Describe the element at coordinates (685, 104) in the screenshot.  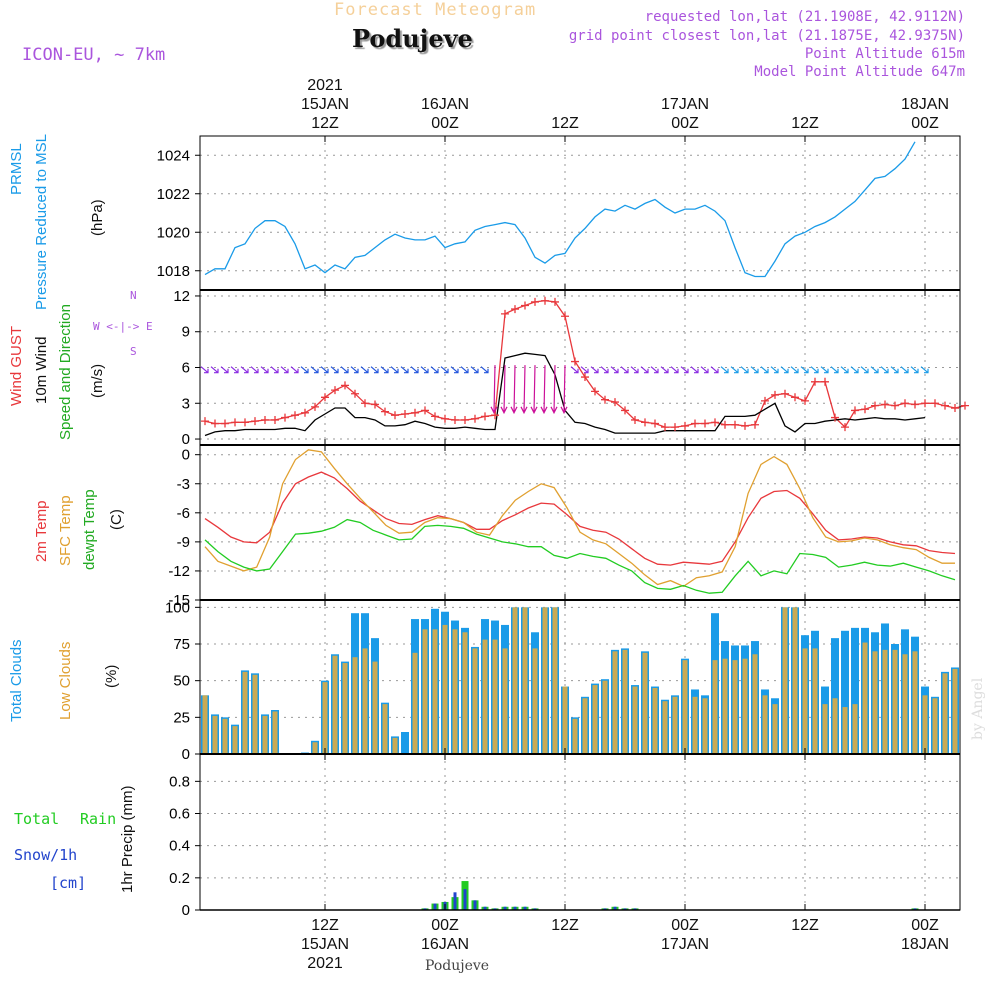
I see `time-label-top: 17JAN` at that location.